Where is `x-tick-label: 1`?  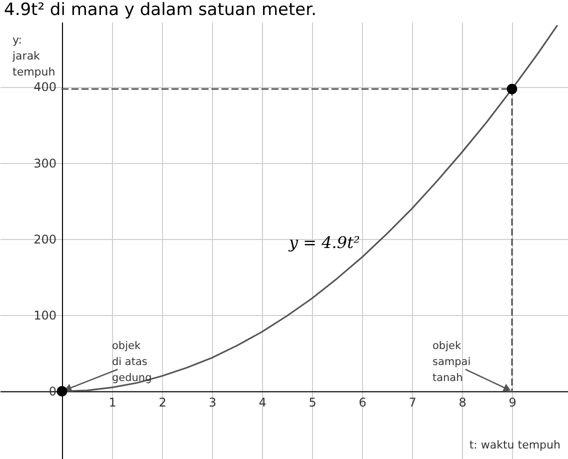 x-tick-label: 1 is located at coordinates (112, 403).